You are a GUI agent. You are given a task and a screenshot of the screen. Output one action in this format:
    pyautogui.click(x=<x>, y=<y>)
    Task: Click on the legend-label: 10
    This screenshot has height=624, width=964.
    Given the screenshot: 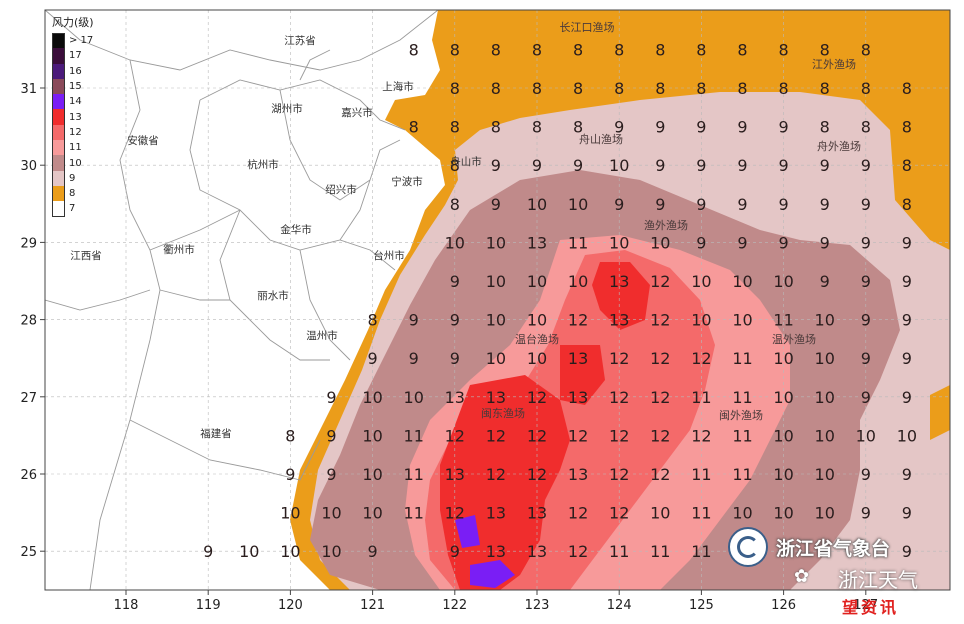 What is the action you would take?
    pyautogui.click(x=75, y=163)
    